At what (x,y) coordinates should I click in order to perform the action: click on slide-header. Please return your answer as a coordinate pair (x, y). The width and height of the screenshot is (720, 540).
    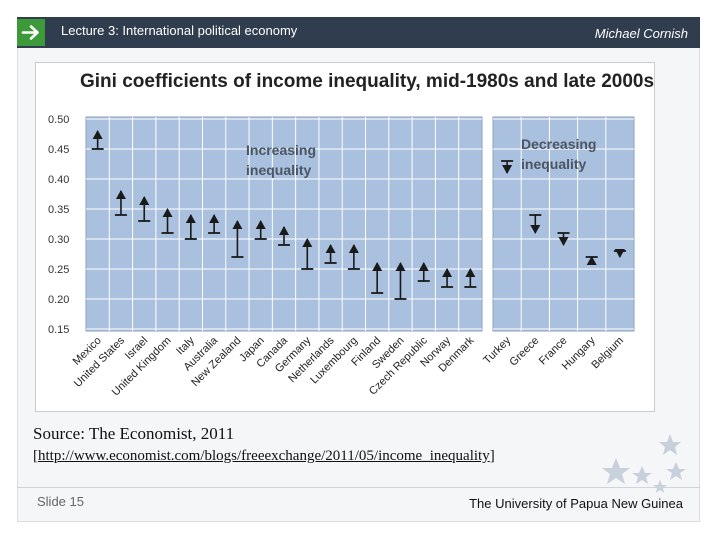
    Looking at the image, I should click on (358, 32).